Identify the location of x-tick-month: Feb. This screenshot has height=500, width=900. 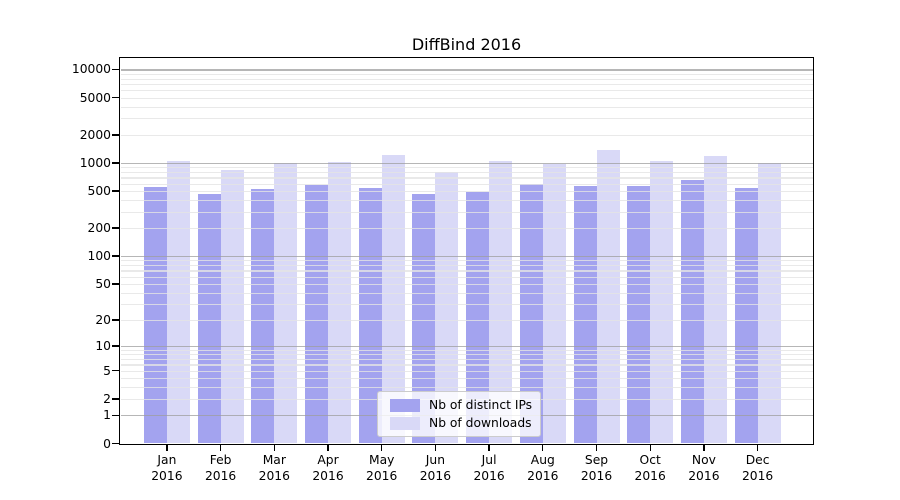
(220, 460).